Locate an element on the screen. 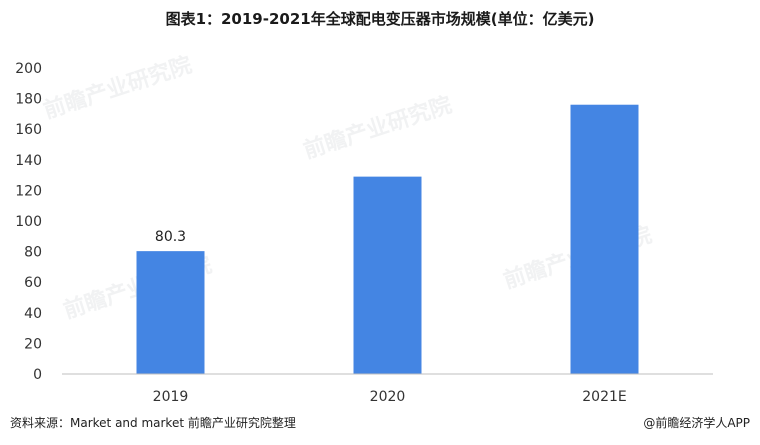 The height and width of the screenshot is (445, 760). y-tick-label: 160 is located at coordinates (28, 130).